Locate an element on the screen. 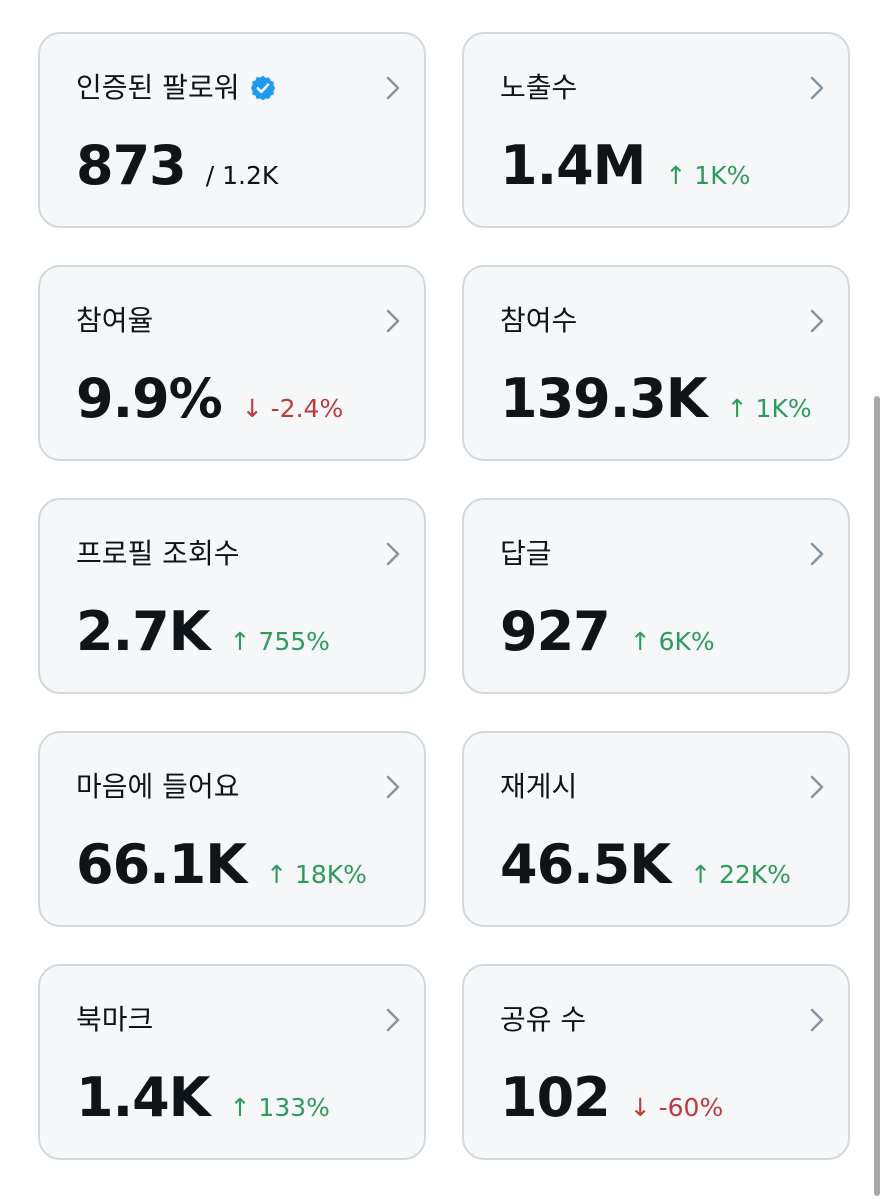 The height and width of the screenshot is (1199, 888). metric-change: ↑ 22K% is located at coordinates (740, 874).